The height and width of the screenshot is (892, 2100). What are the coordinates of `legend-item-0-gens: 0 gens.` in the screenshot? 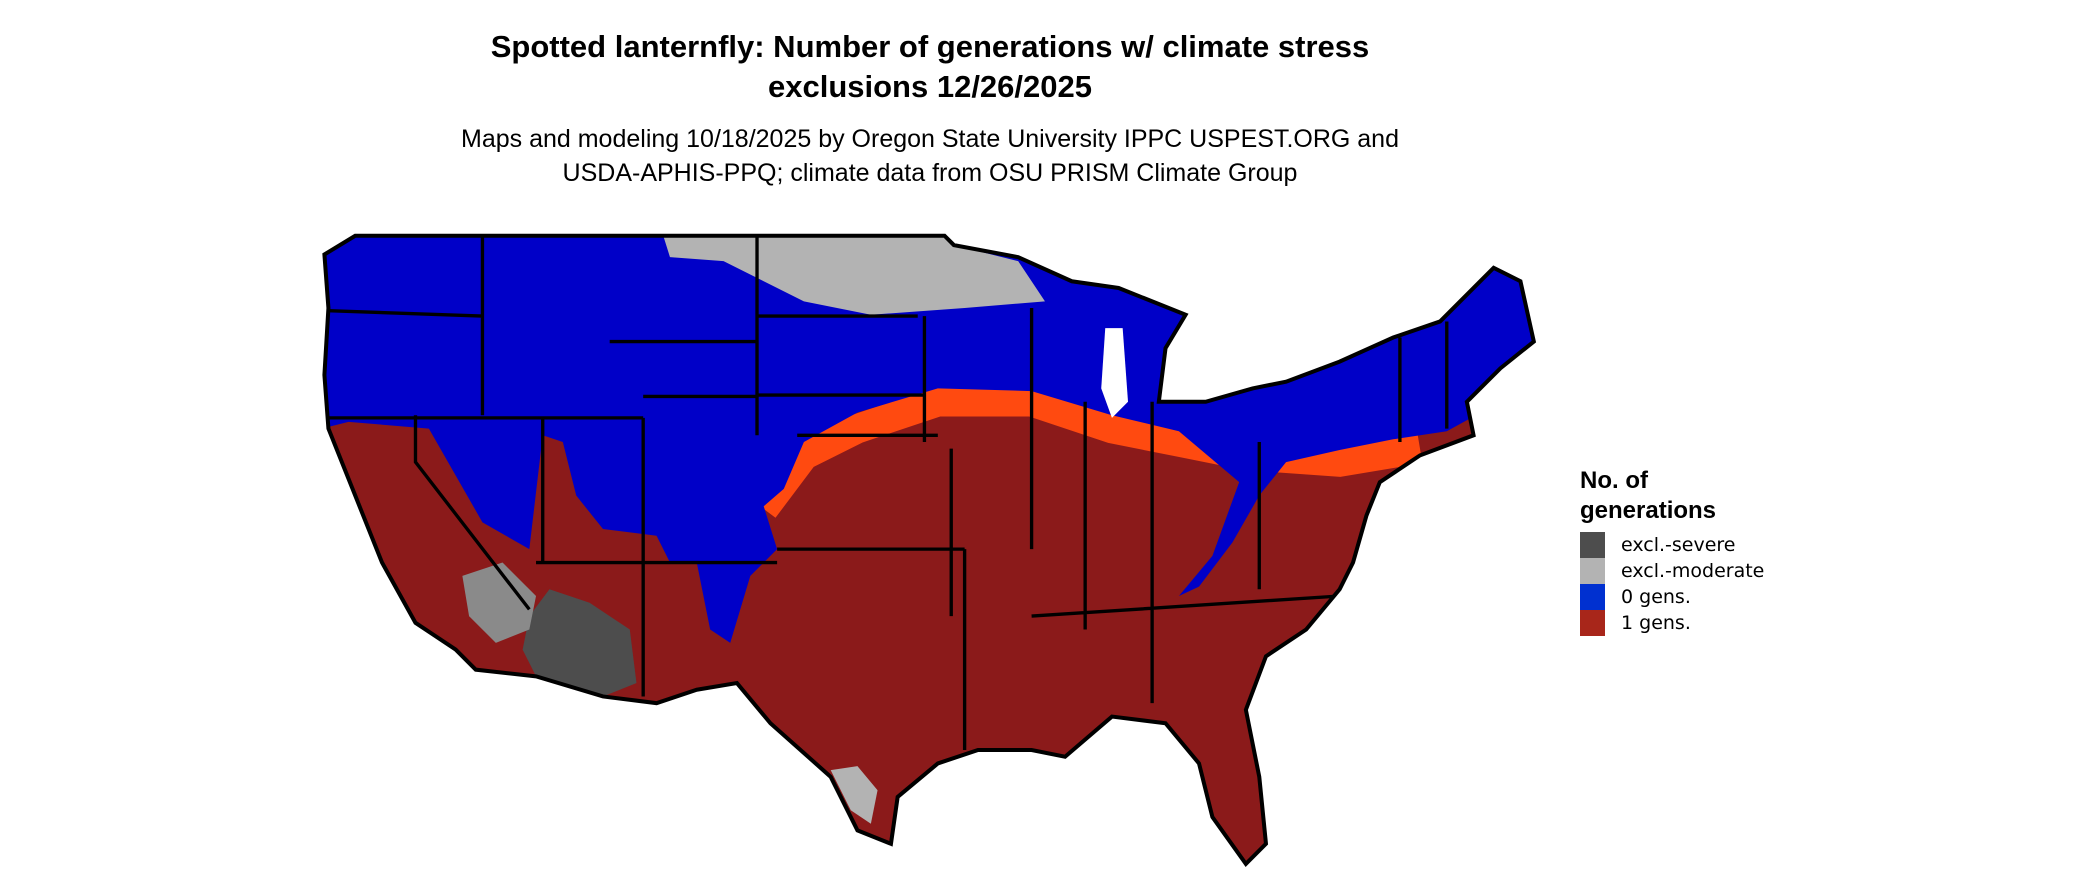 It's located at (1672, 597).